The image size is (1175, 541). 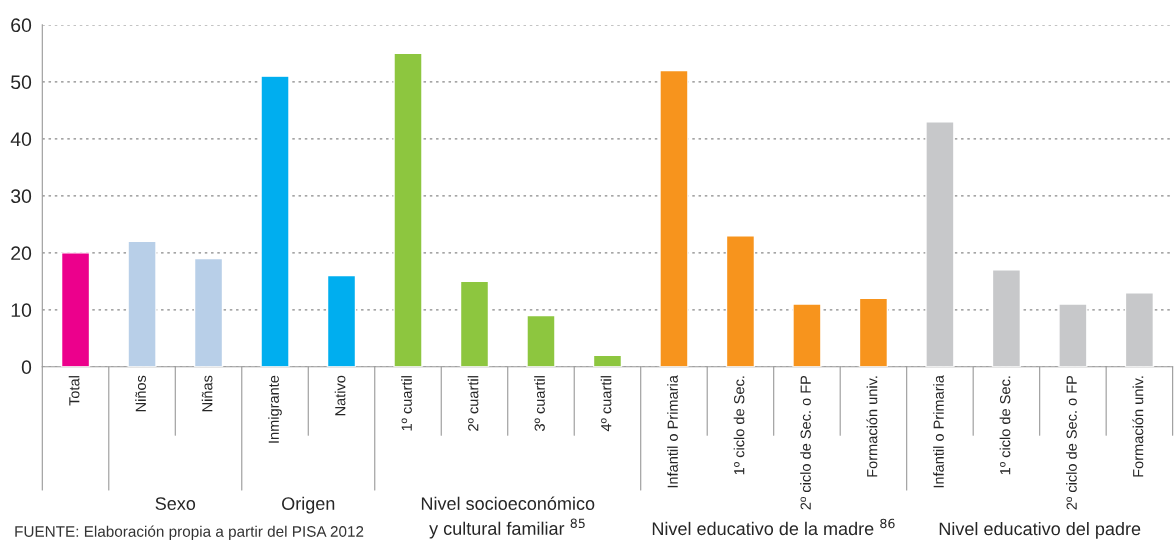 What do you see at coordinates (207, 393) in the screenshot?
I see `x-tick-label: Niñas` at bounding box center [207, 393].